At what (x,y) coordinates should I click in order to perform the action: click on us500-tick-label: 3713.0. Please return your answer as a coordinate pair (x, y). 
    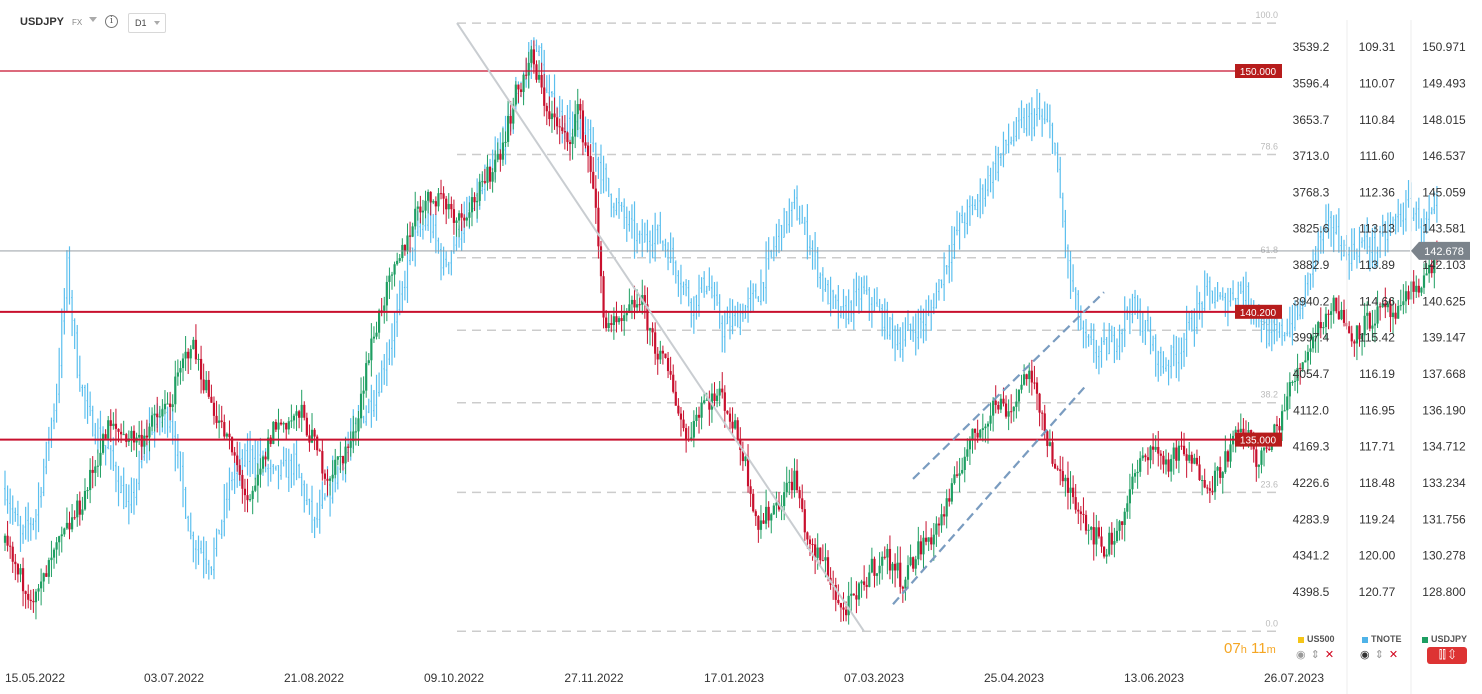
    Looking at the image, I should click on (1311, 156).